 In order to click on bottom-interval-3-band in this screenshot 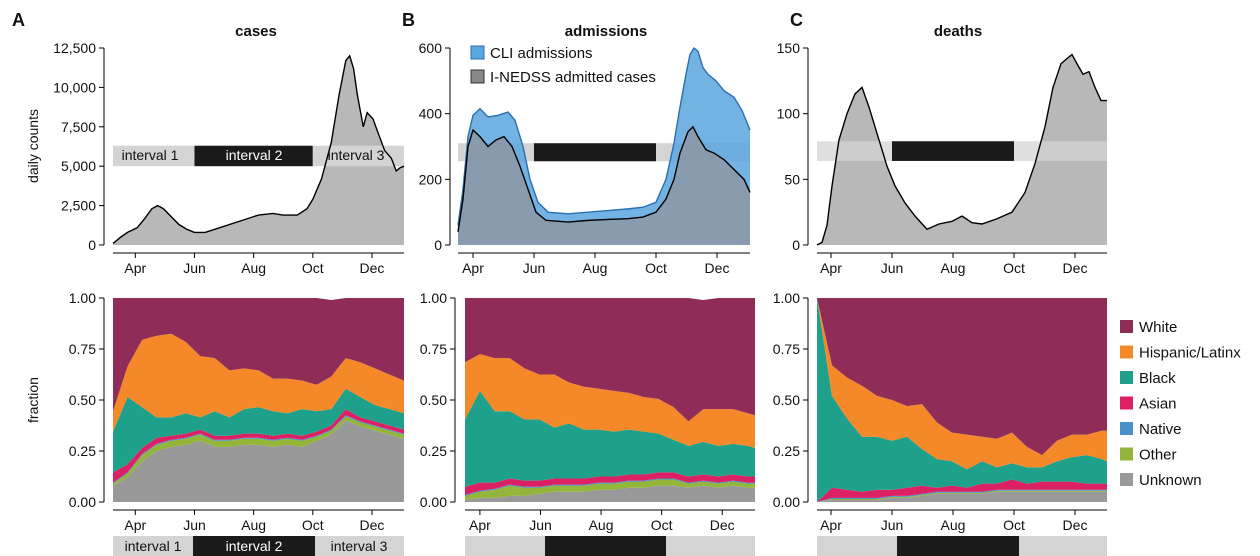, I will do `click(359, 546)`.